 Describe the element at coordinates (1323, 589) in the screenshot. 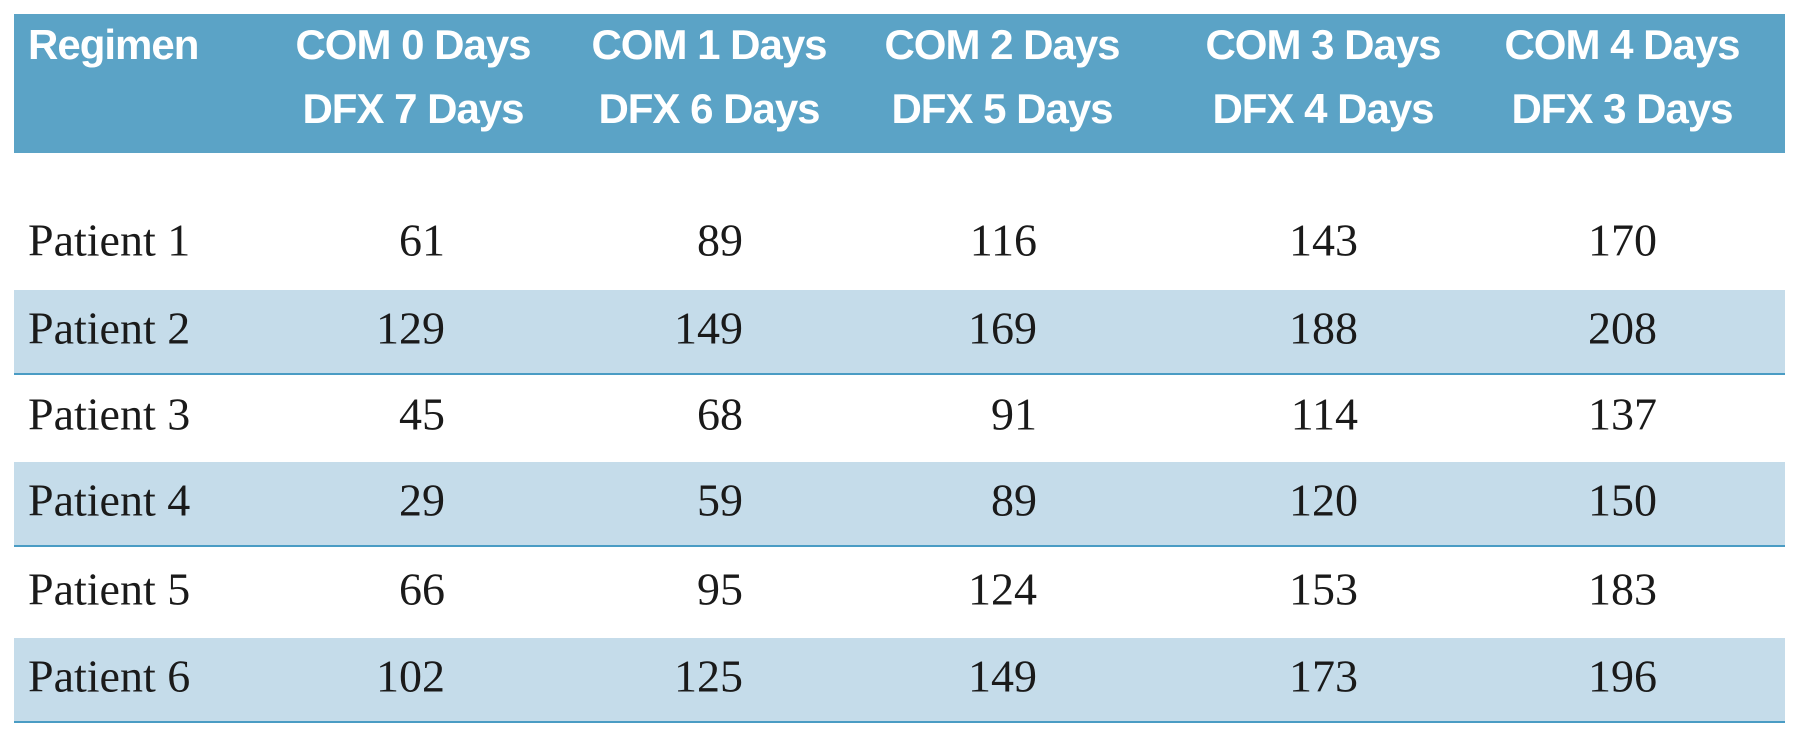

I see `cell-value: 153` at that location.